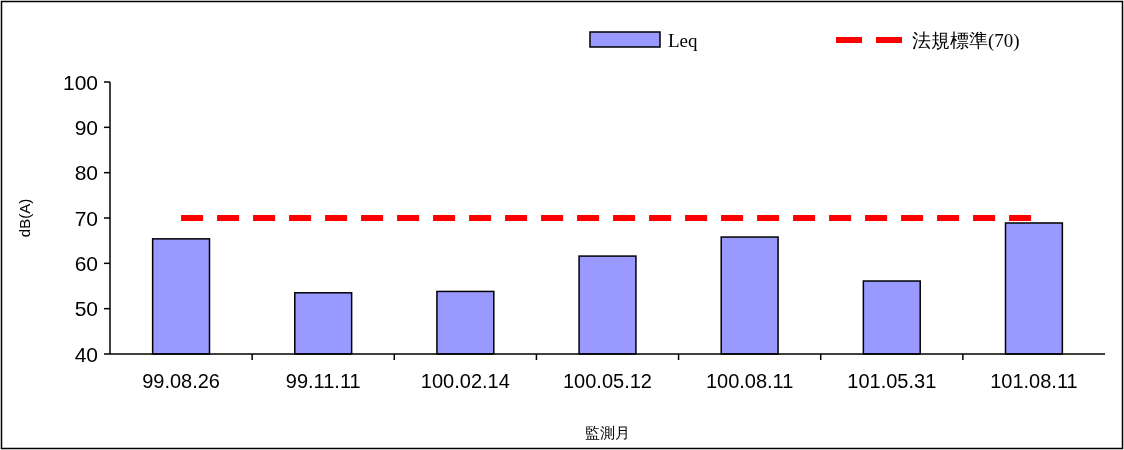 Image resolution: width=1124 pixels, height=450 pixels. What do you see at coordinates (86, 354) in the screenshot?
I see `y-tick-label: 40` at bounding box center [86, 354].